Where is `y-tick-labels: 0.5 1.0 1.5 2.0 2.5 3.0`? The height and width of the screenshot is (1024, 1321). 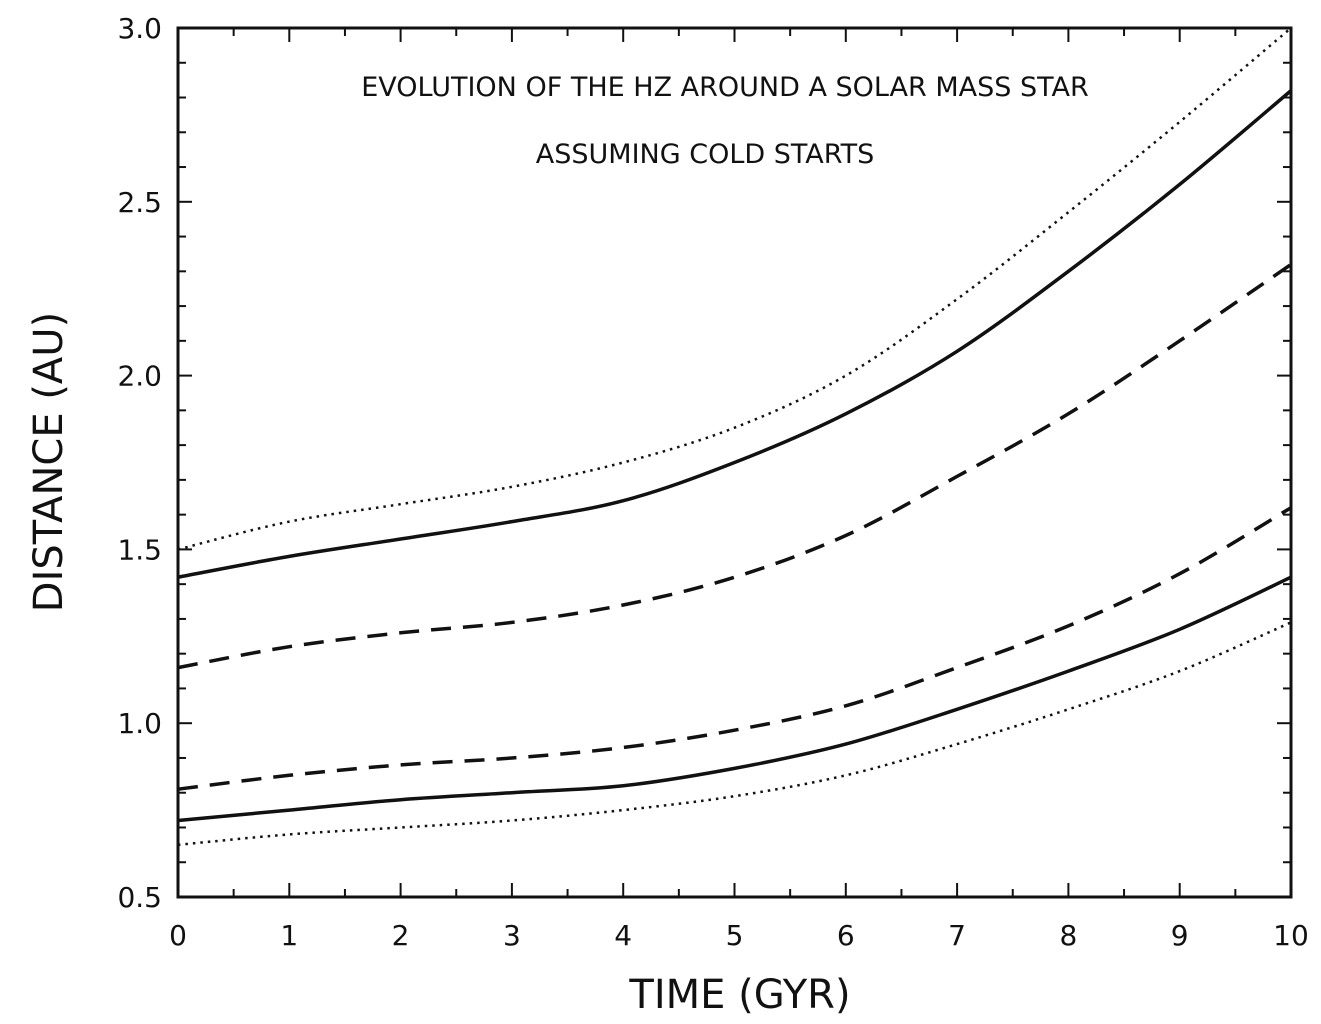 y-tick-labels: 0.5 1.0 1.5 2.0 2.5 3.0 is located at coordinates (139, 463).